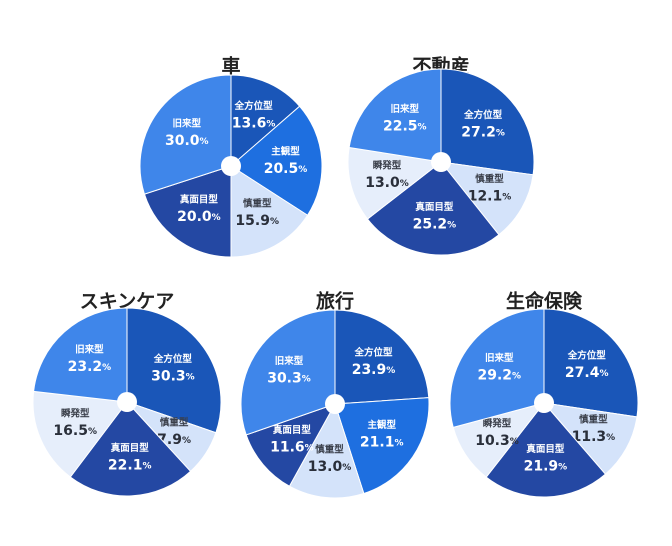  Describe the element at coordinates (130, 465) in the screenshot. I see `slice-value: 22.1%` at that location.